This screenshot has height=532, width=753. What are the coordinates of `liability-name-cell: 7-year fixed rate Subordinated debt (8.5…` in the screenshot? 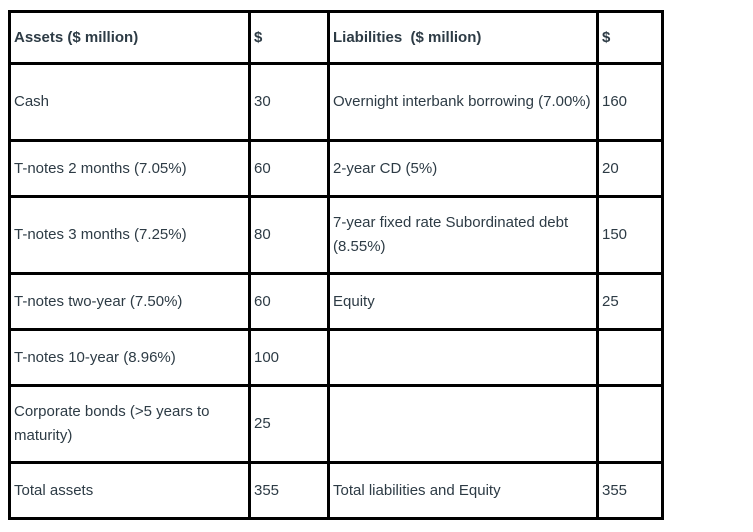 It's located at (463, 235).